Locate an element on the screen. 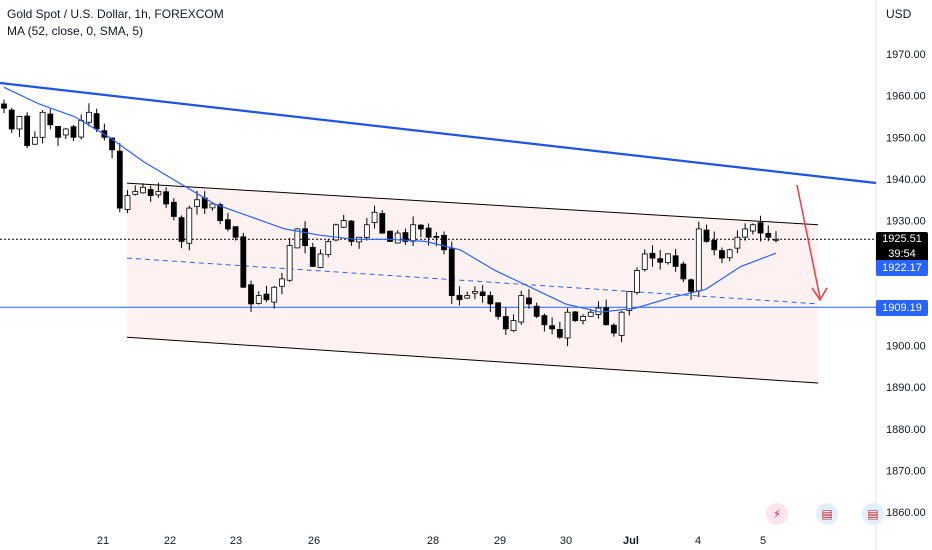  forecast-arrow is located at coordinates (808, 241).